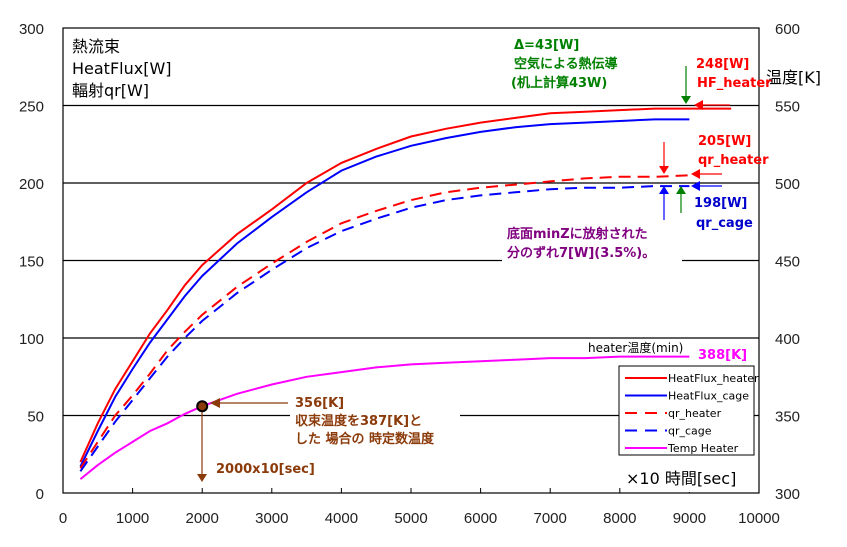 The image size is (847, 547). What do you see at coordinates (31, 184) in the screenshot?
I see `y-tick-label: 200` at bounding box center [31, 184].